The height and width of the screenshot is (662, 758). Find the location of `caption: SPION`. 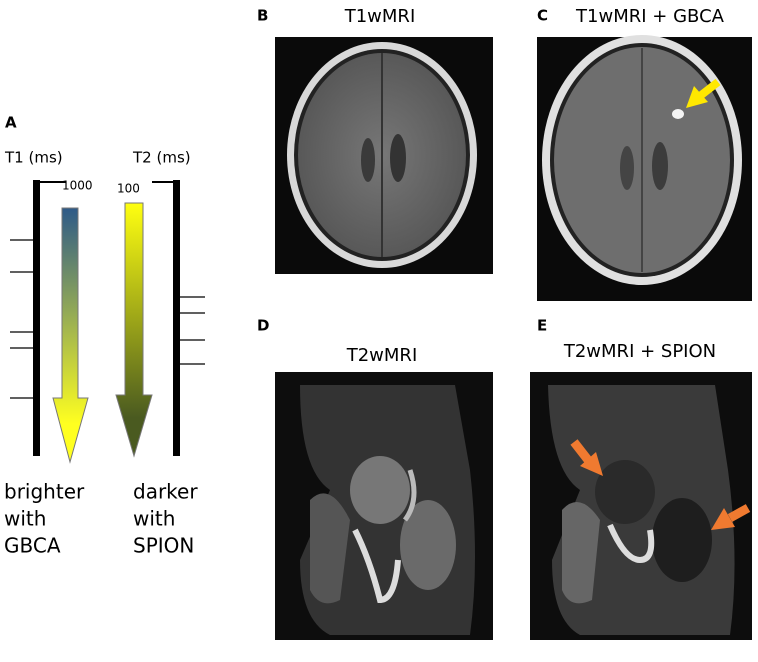

caption: SPION is located at coordinates (163, 546).